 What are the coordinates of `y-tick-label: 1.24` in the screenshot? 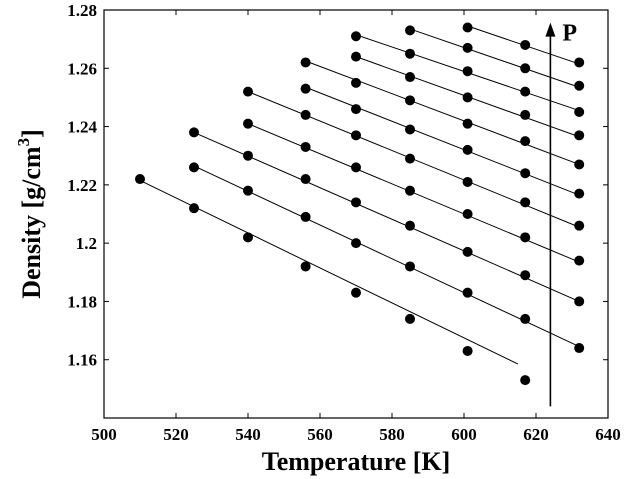 It's located at (82, 127).